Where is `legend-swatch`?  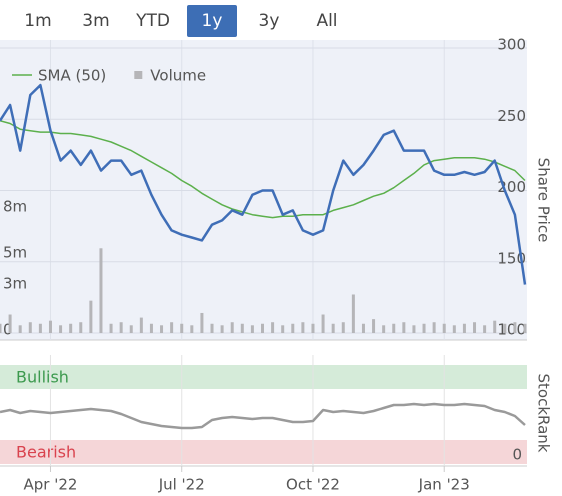
legend-swatch is located at coordinates (138, 75).